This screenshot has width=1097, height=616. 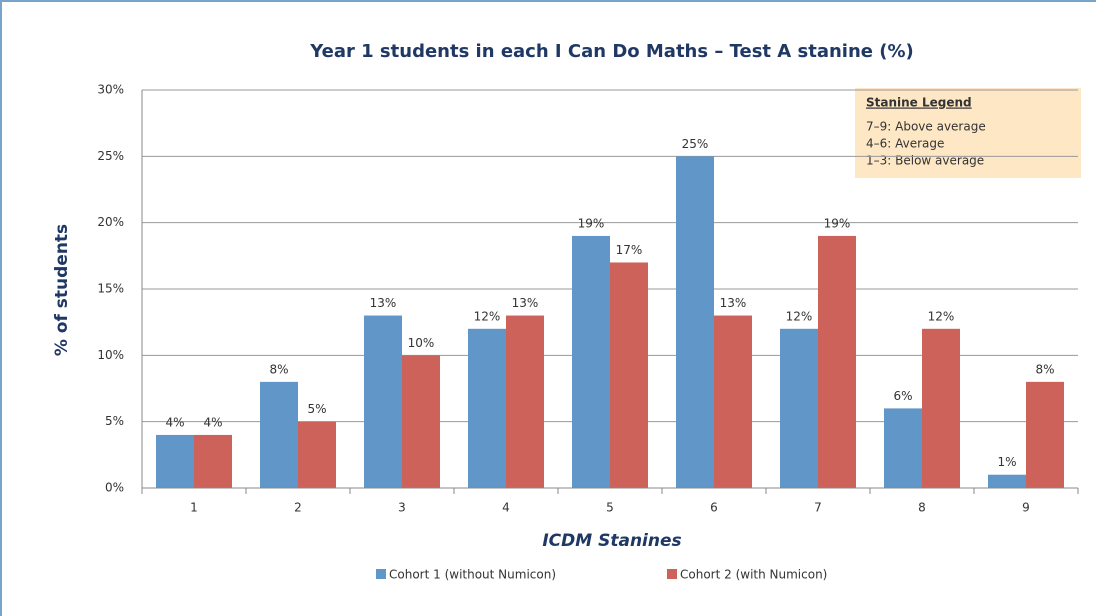 What do you see at coordinates (110, 90) in the screenshot?
I see `y-tick-label: 30%` at bounding box center [110, 90].